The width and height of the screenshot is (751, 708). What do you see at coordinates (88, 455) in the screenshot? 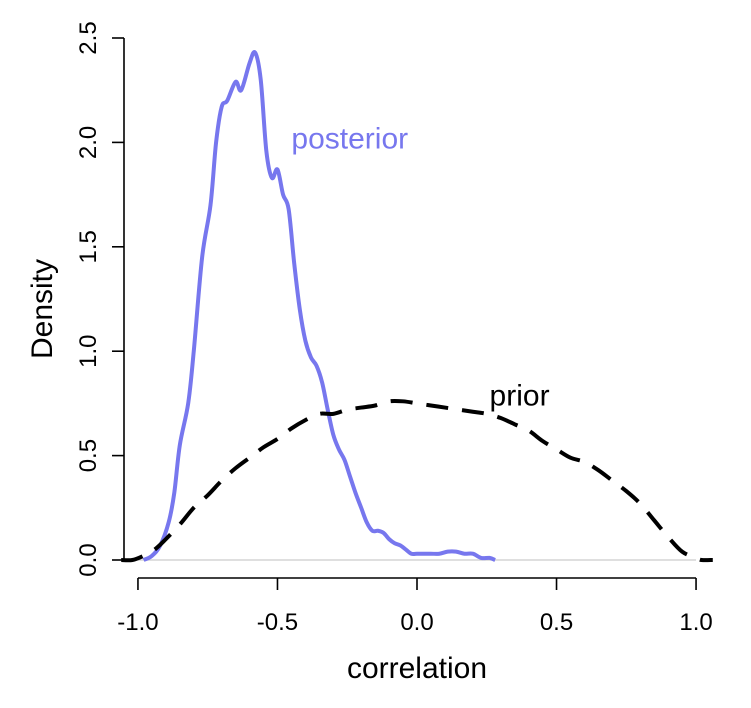
I see `y-tick-label: 0.5` at bounding box center [88, 455].